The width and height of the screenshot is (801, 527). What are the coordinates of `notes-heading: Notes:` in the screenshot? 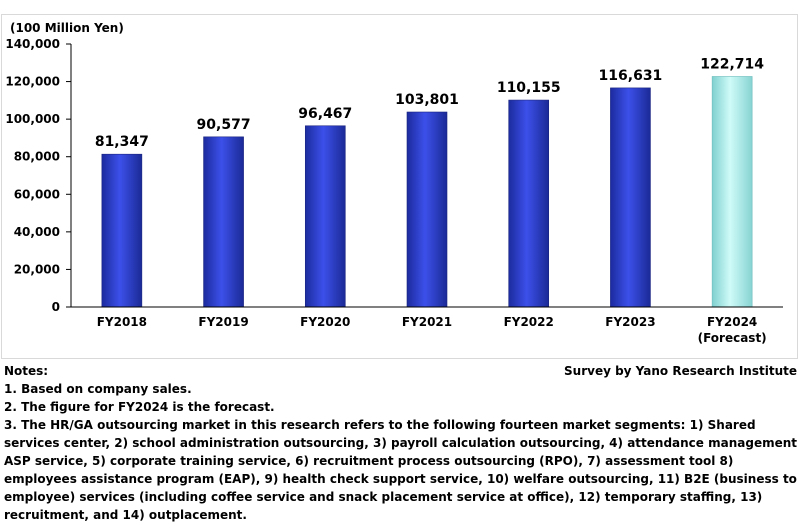 It's located at (26, 371).